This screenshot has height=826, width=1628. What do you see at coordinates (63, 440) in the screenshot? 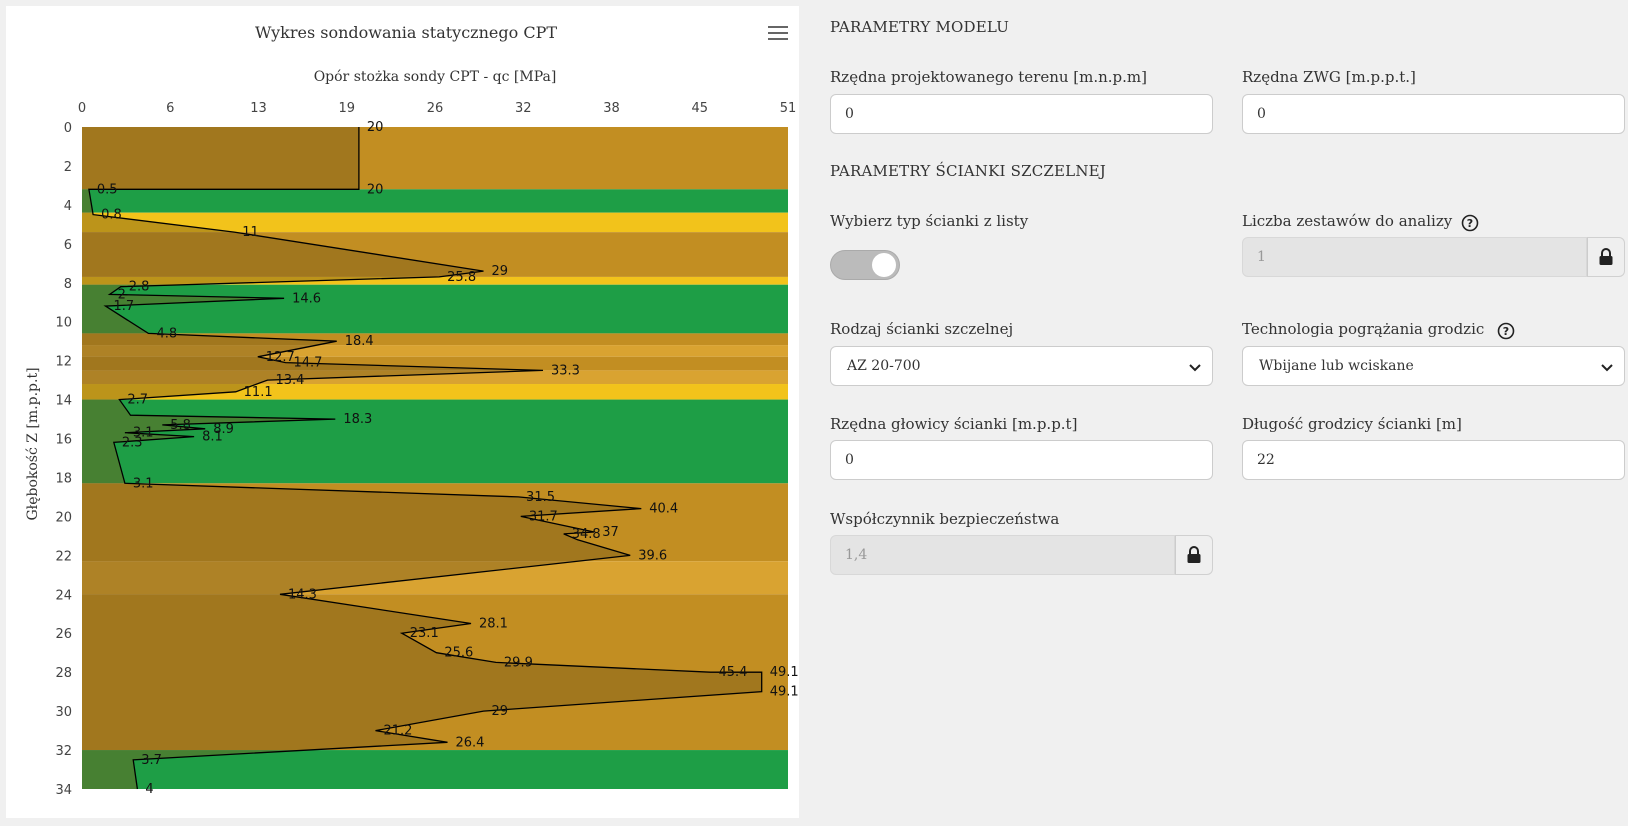
I see `y-tick-label: 16` at bounding box center [63, 440].